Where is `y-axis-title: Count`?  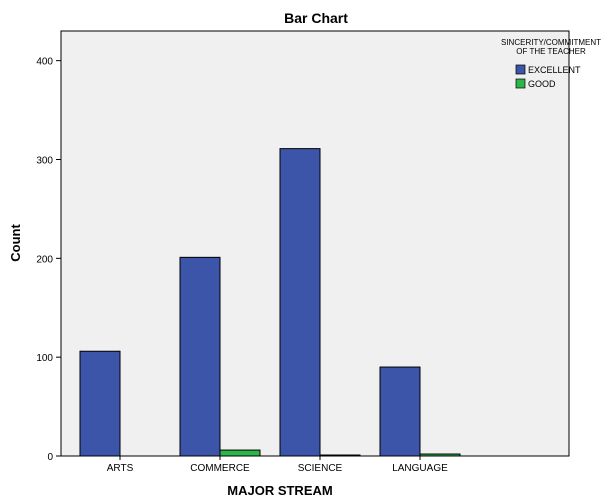 y-axis-title: Count is located at coordinates (15, 243).